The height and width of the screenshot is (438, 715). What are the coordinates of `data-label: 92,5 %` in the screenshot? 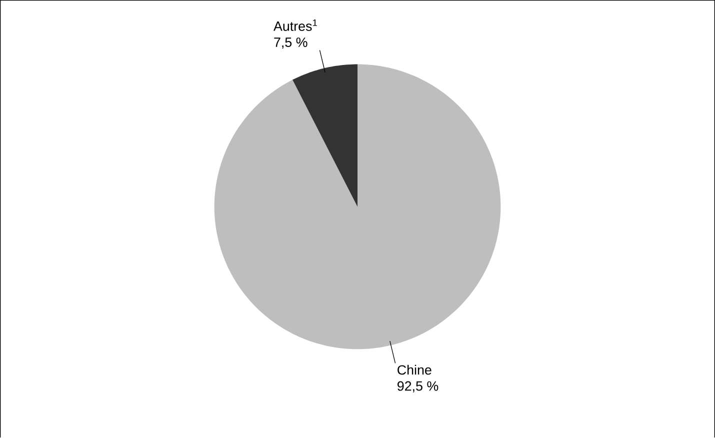 It's located at (418, 386).